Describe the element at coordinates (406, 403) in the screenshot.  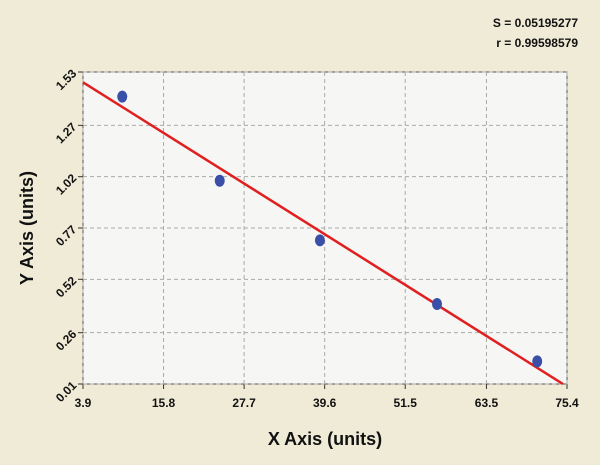
I see `x-tick-label: 51.5` at that location.